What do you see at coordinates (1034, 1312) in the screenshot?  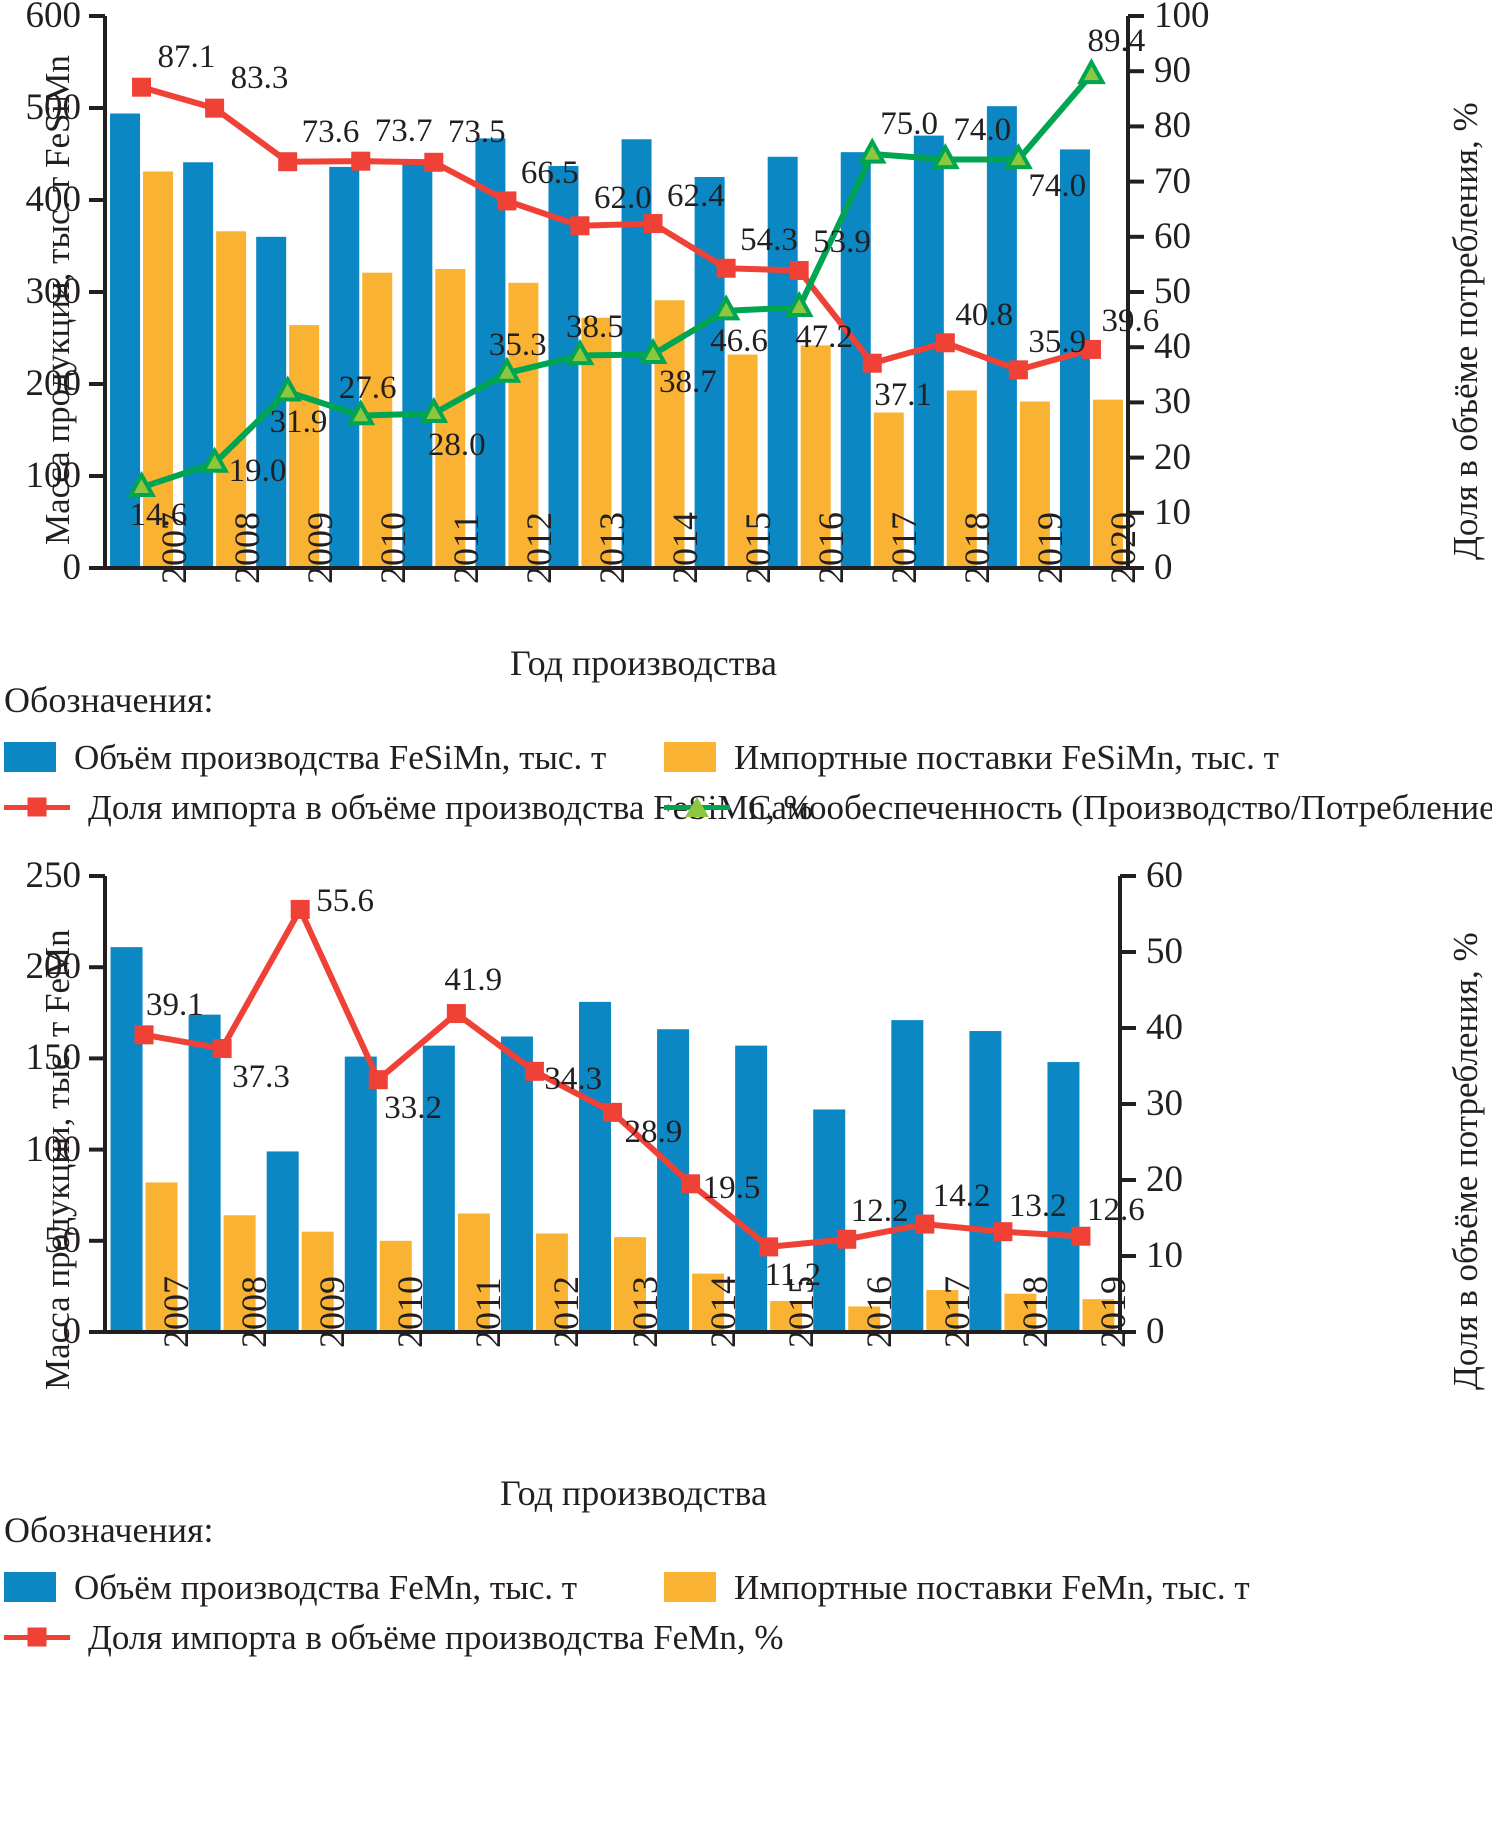 I see `x-tick-label-year: 2018` at bounding box center [1034, 1312].